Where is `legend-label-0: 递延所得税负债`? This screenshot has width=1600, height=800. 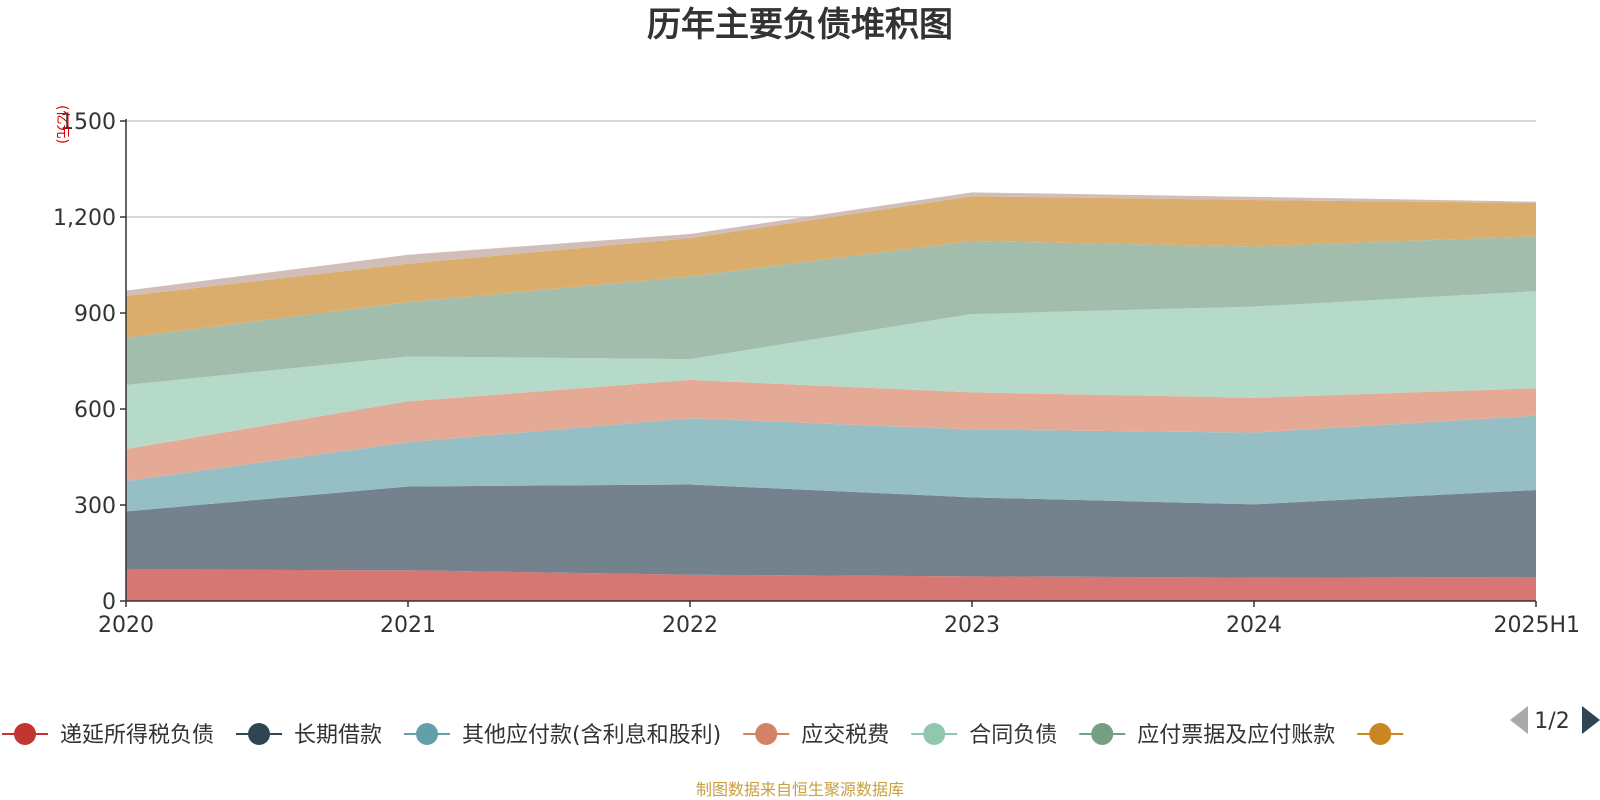
legend-label-0: 递延所得税负债 is located at coordinates (137, 735).